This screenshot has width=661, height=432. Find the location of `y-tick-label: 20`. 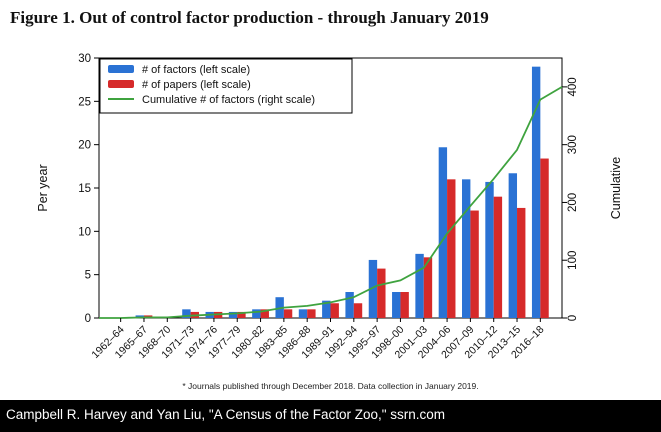

y-tick-label: 20 is located at coordinates (84, 146).